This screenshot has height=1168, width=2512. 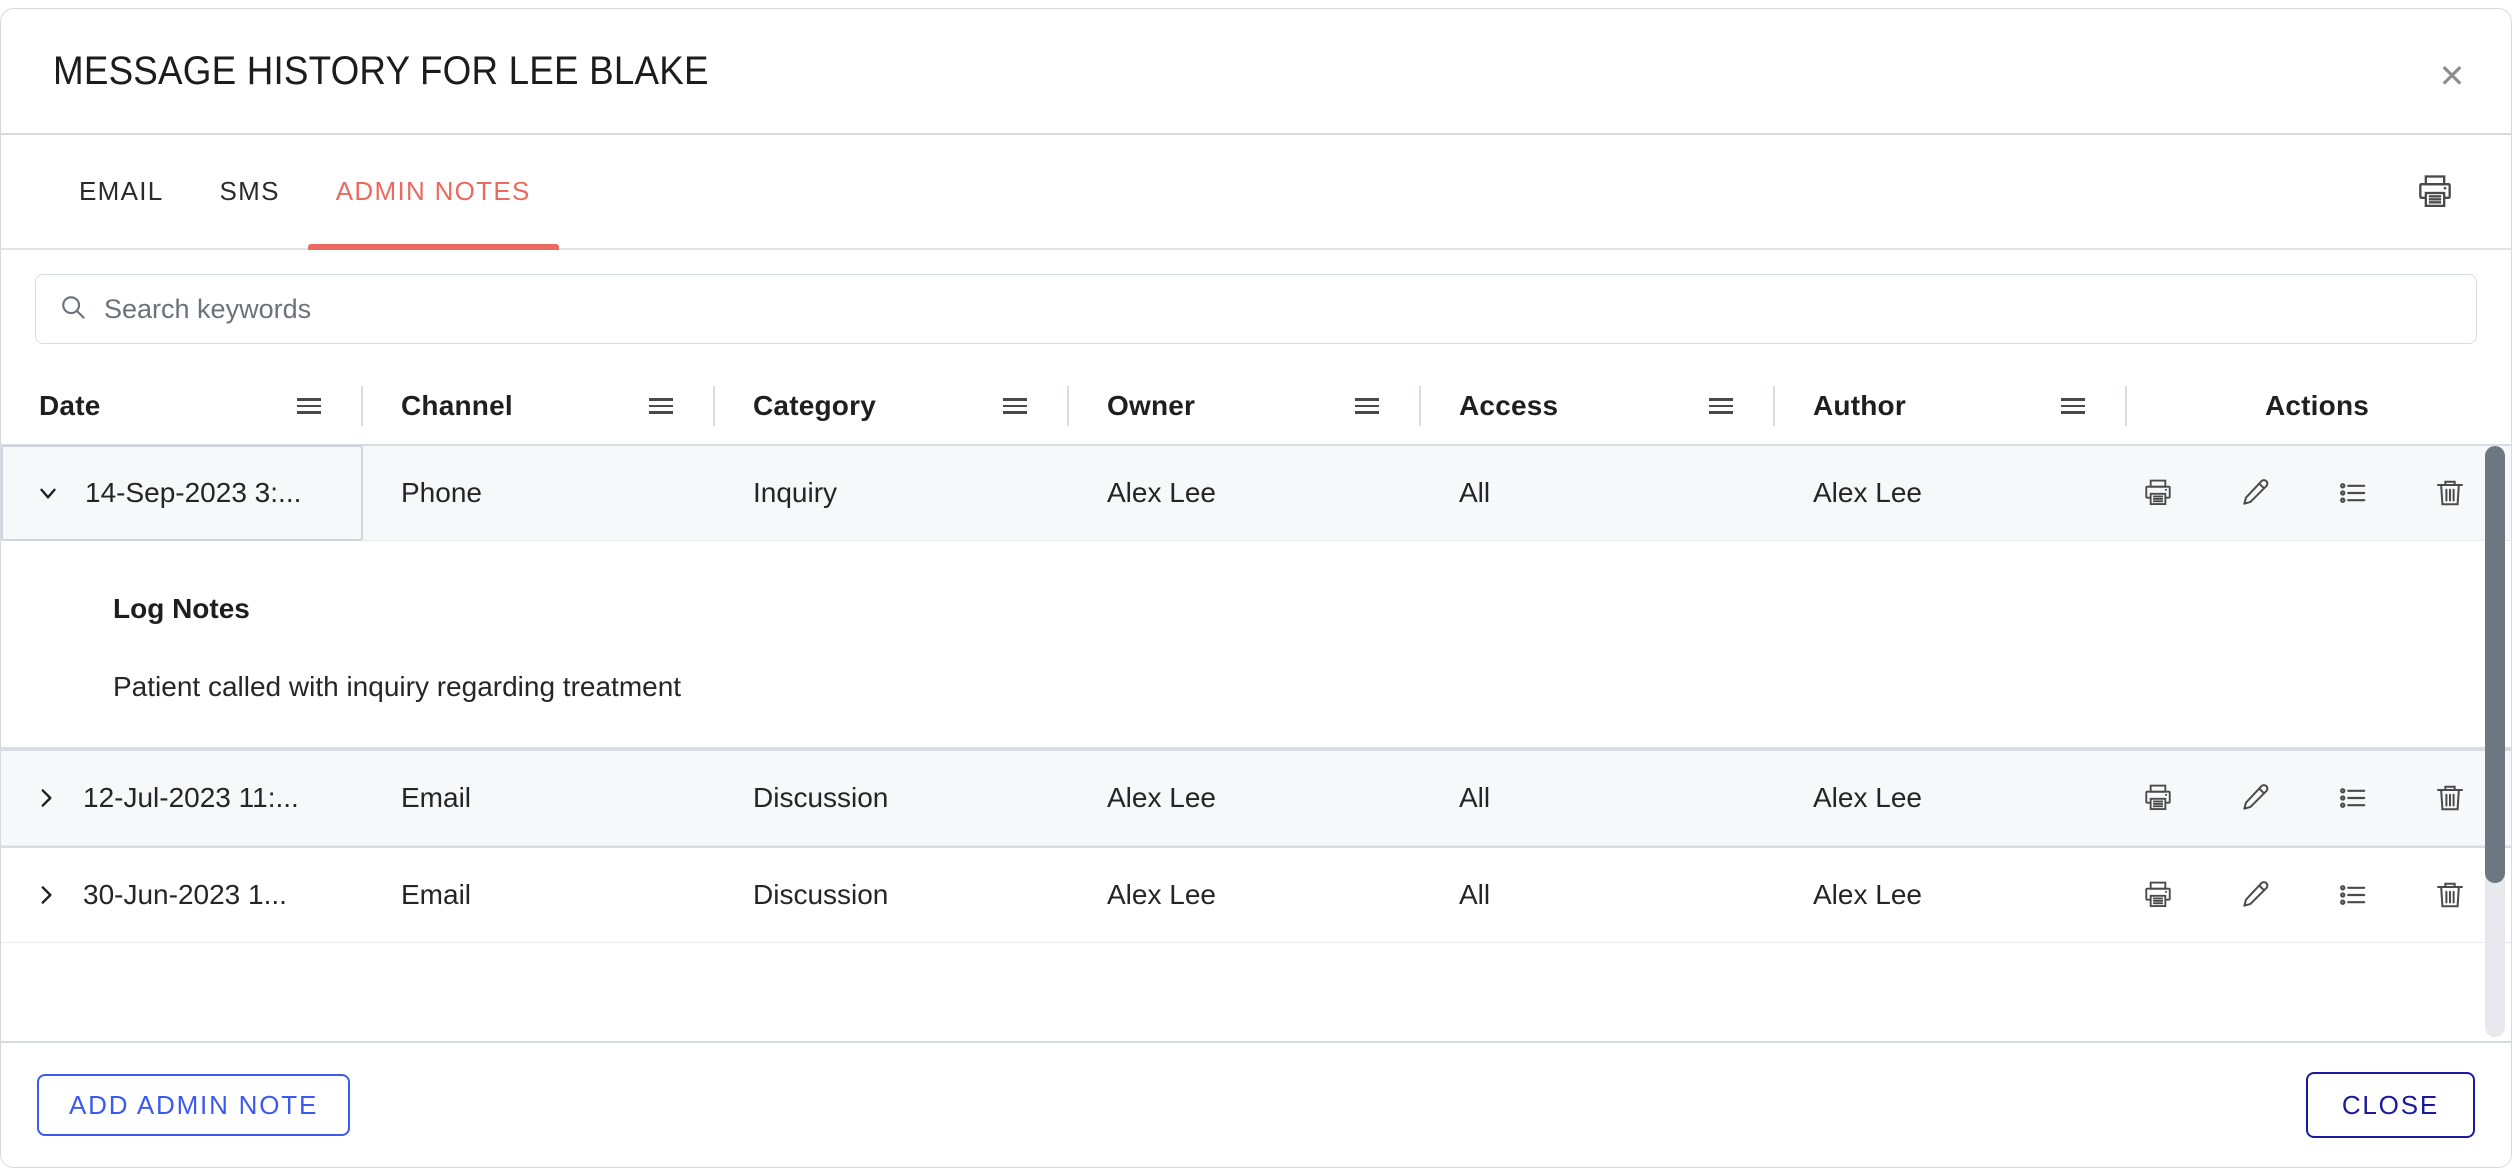 I want to click on column-header-date: Date, so click(x=182, y=406).